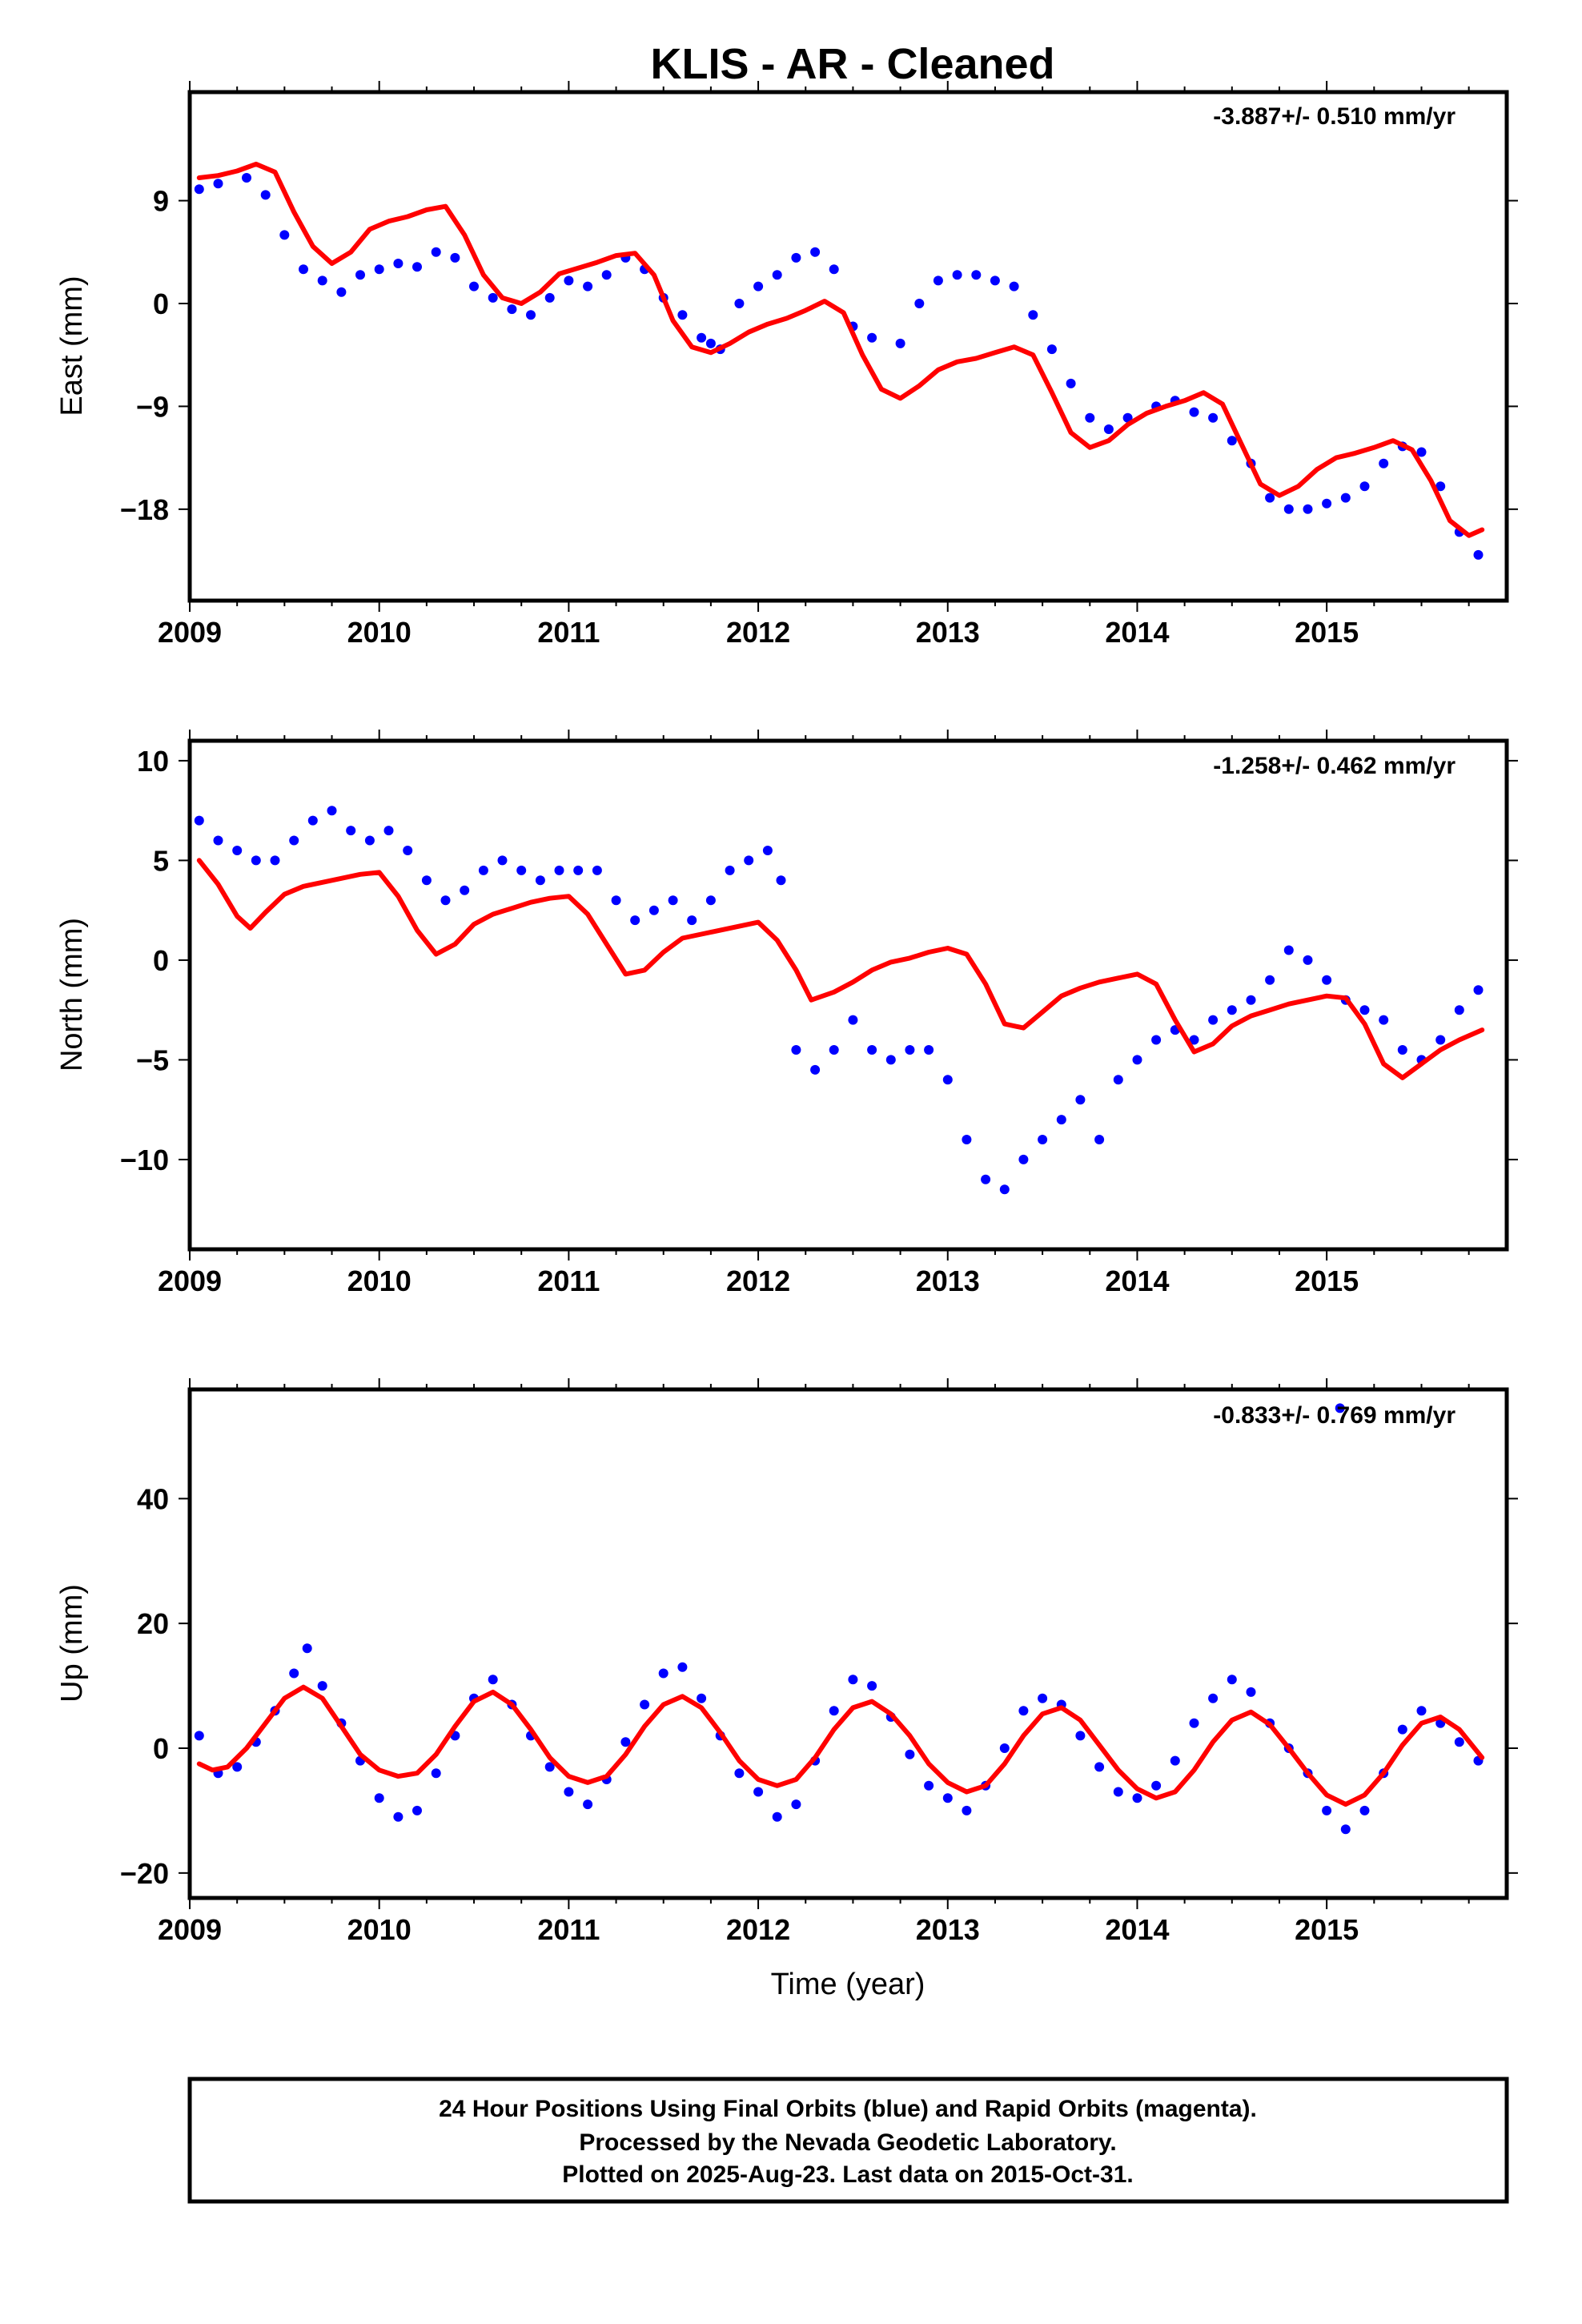  What do you see at coordinates (379, 1281) in the screenshot?
I see `north-x-tick-label: 2010` at bounding box center [379, 1281].